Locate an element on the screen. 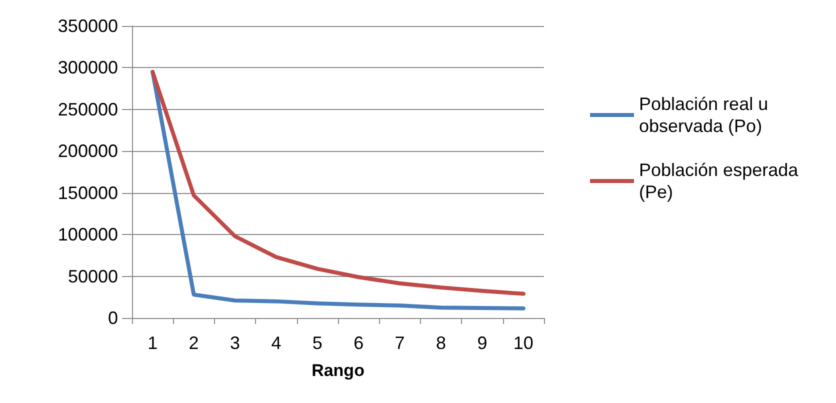 Image resolution: width=836 pixels, height=403 pixels. x-tick-label: 10 is located at coordinates (523, 343).